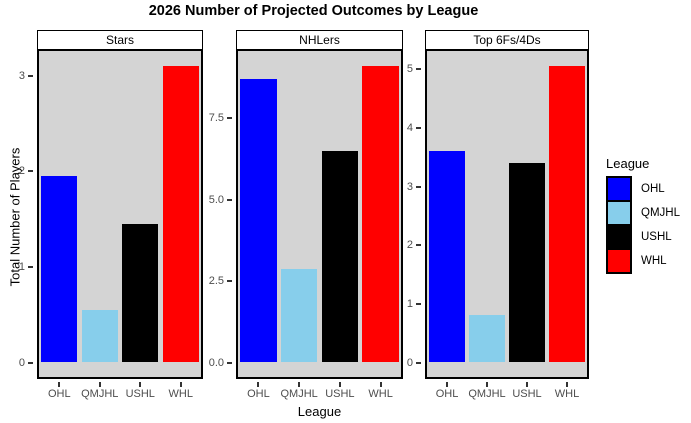 The image size is (691, 423). I want to click on y-tick-label: 4, so click(409, 127).